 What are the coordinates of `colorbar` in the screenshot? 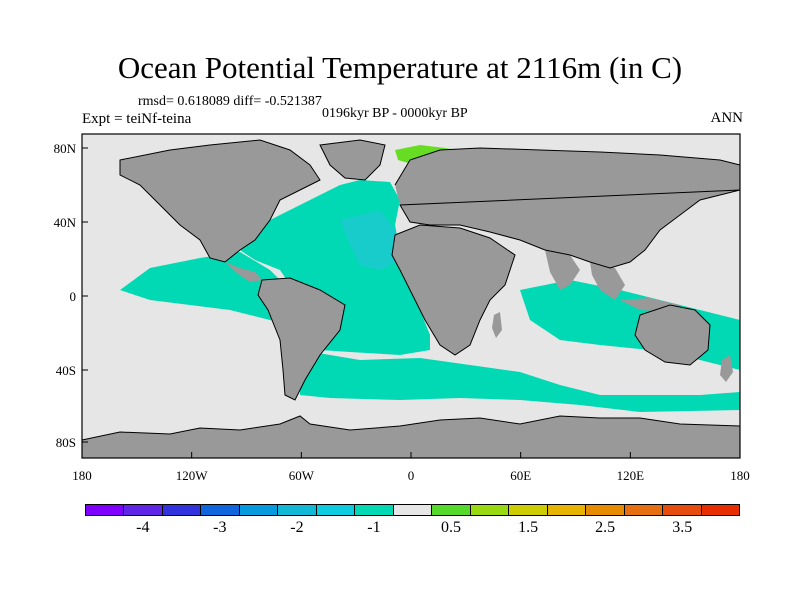 It's located at (412, 510).